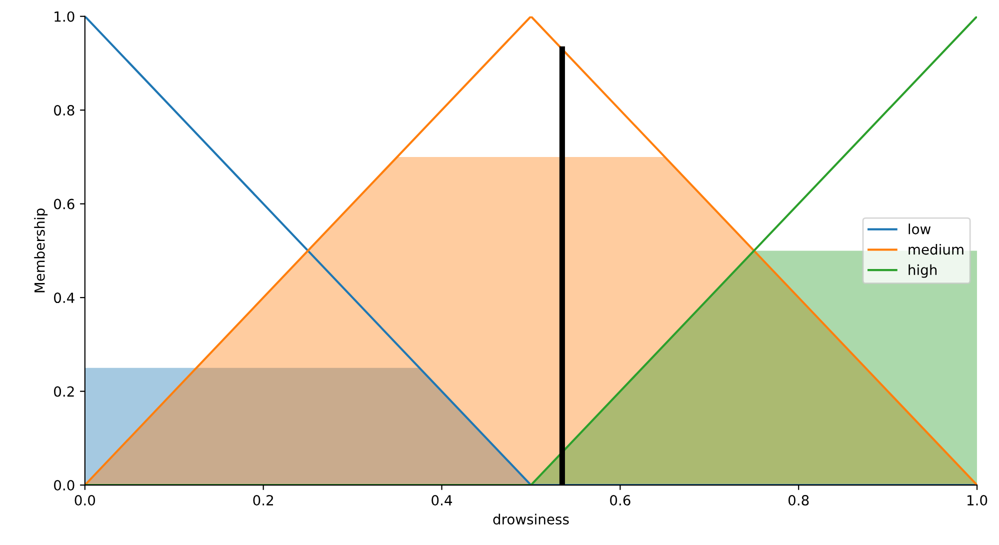 The image size is (999, 545). What do you see at coordinates (531, 519) in the screenshot?
I see `x-axis-title: drowsiness` at bounding box center [531, 519].